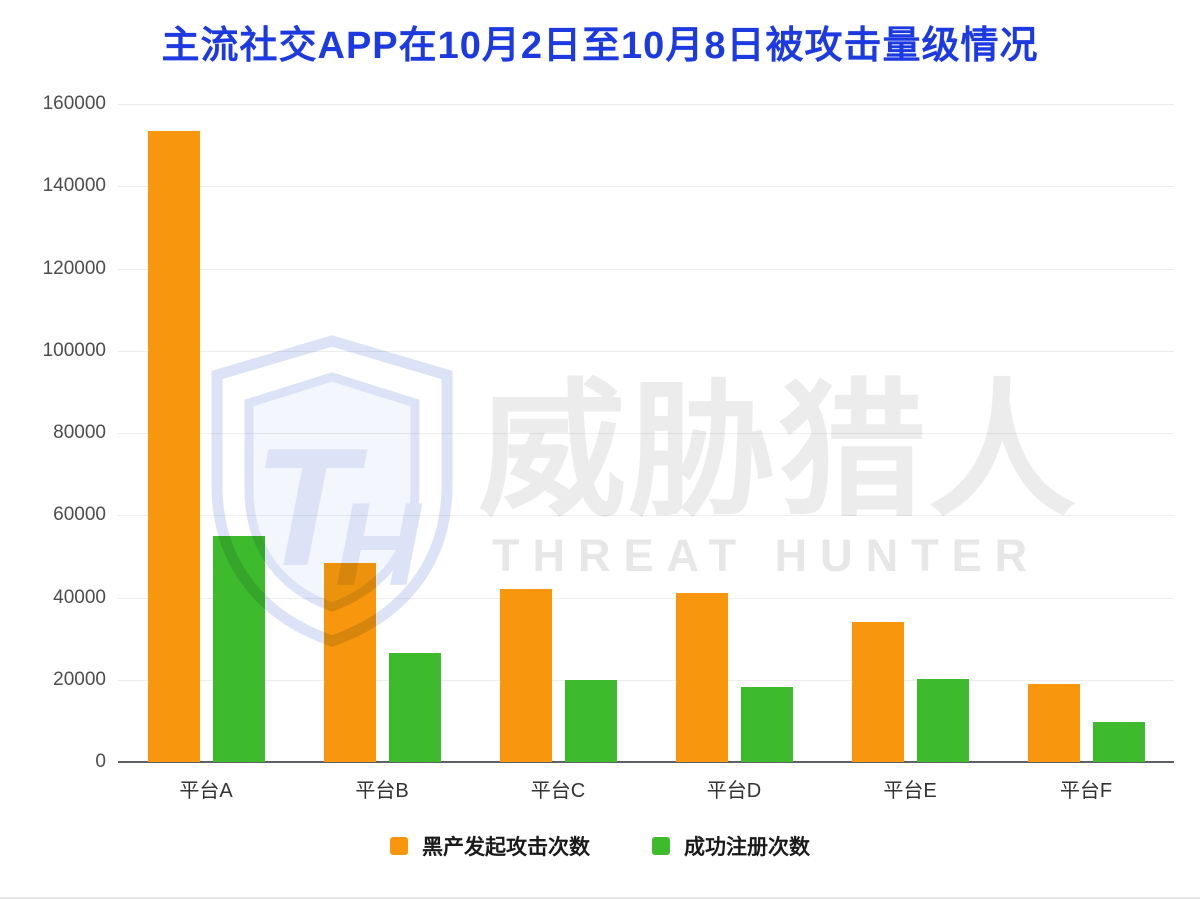  Describe the element at coordinates (646, 788) in the screenshot. I see `x-axis-labels: 平台A 平台B 平台C 平台D 平台E 平台F` at that location.